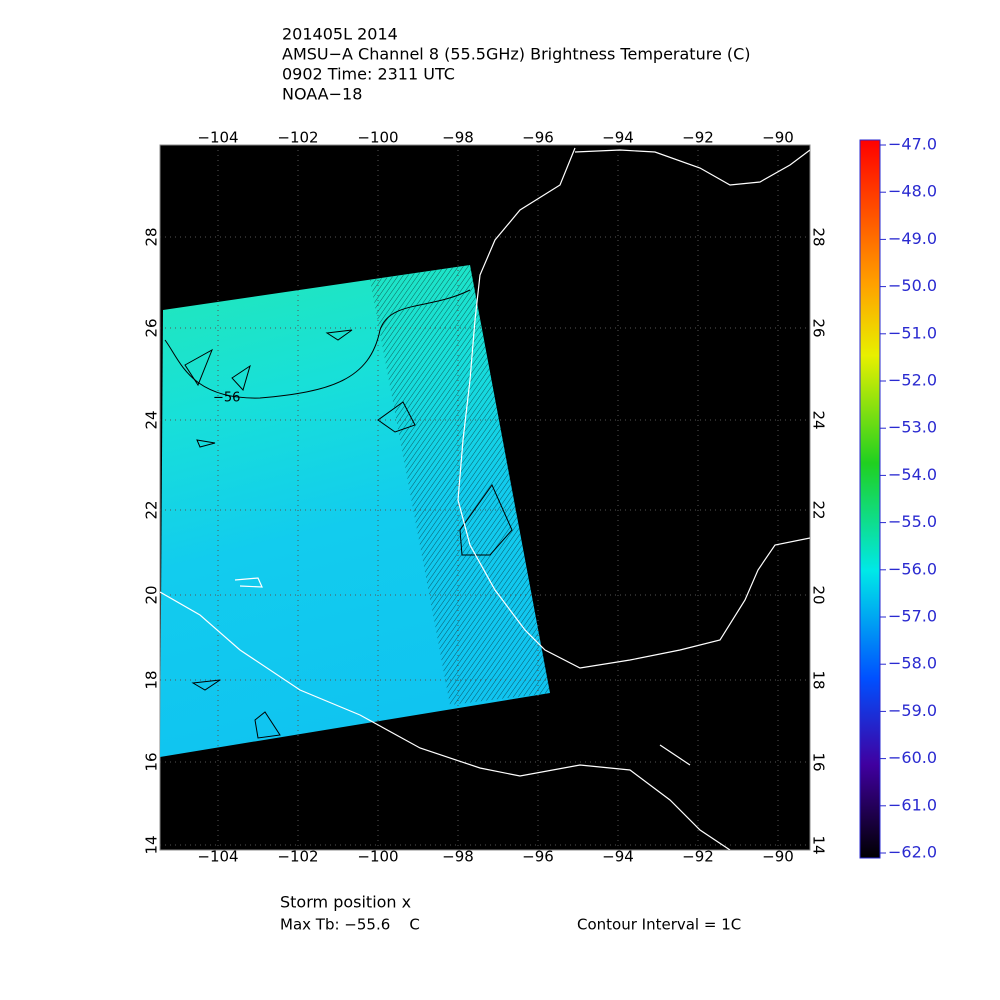 This screenshot has width=1000, height=1000. I want to click on colorbar-label: −61.0, so click(912, 804).